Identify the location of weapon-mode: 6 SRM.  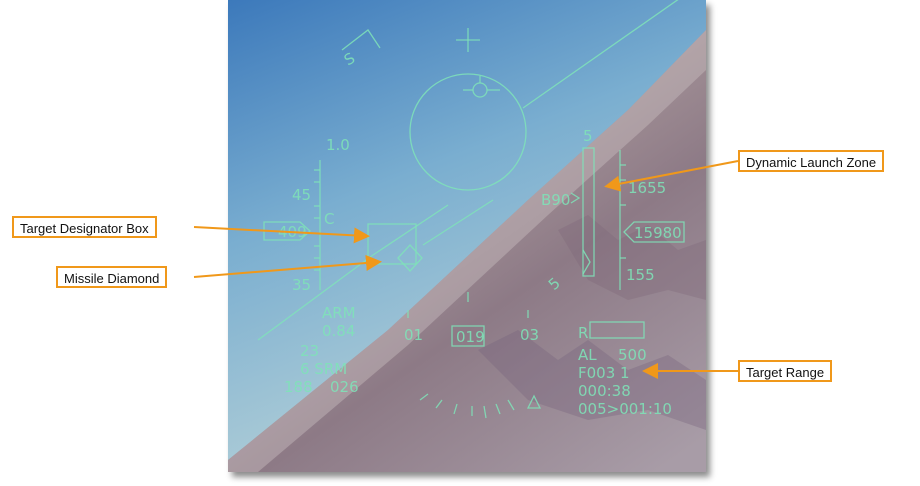
(323, 369).